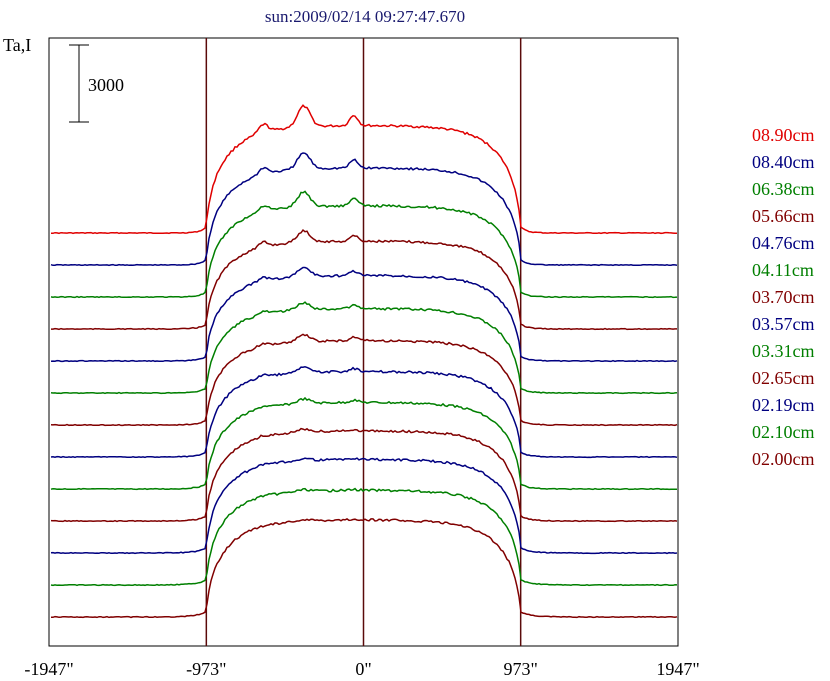 The image size is (830, 681). I want to click on series-line-03.31cm, so click(364, 443).